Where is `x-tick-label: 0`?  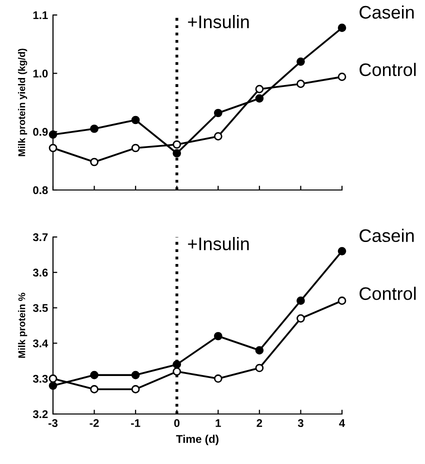
x-tick-label: 0 is located at coordinates (177, 423).